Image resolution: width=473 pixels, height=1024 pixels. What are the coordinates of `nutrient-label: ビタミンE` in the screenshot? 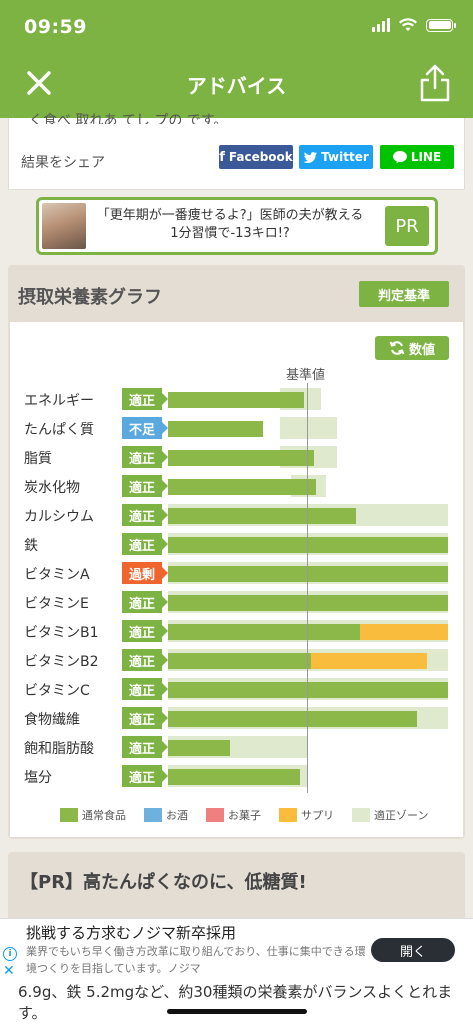 It's located at (56, 604).